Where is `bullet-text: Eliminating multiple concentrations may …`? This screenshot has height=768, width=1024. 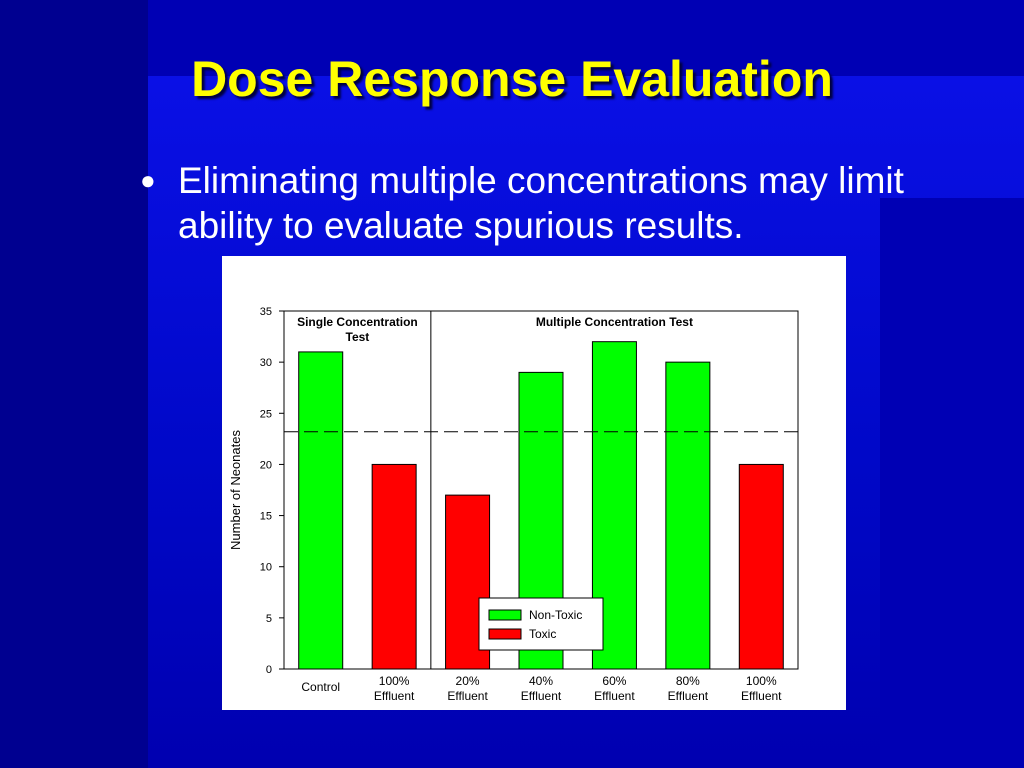 bullet-text: Eliminating multiple concentrations may … is located at coordinates (541, 203).